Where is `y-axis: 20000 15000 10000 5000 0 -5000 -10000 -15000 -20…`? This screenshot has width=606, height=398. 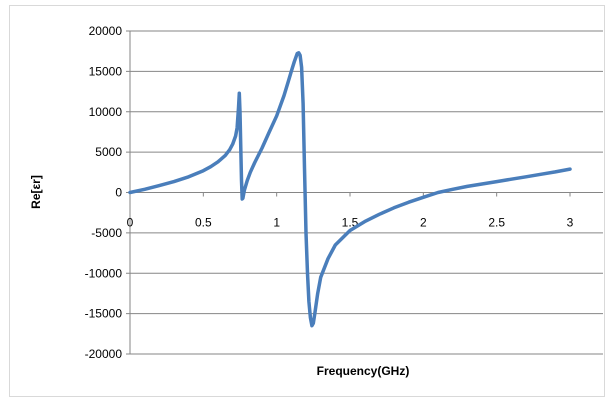 y-axis: 20000 15000 10000 5000 0 -5000 -10000 -15000 -20… is located at coordinates (108, 192).